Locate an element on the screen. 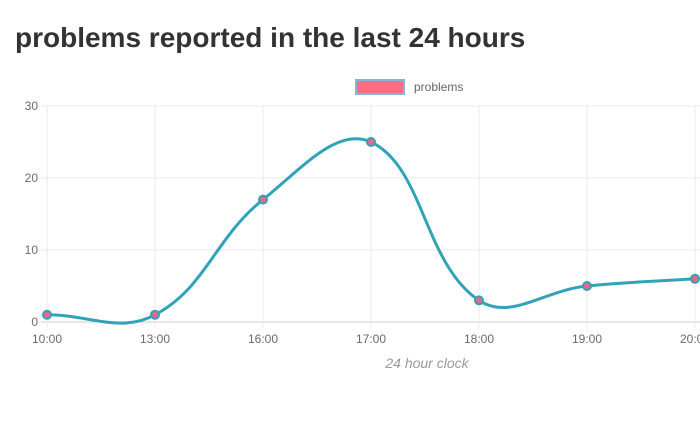  x-tick-label-10:00: 10:00 is located at coordinates (47, 339).